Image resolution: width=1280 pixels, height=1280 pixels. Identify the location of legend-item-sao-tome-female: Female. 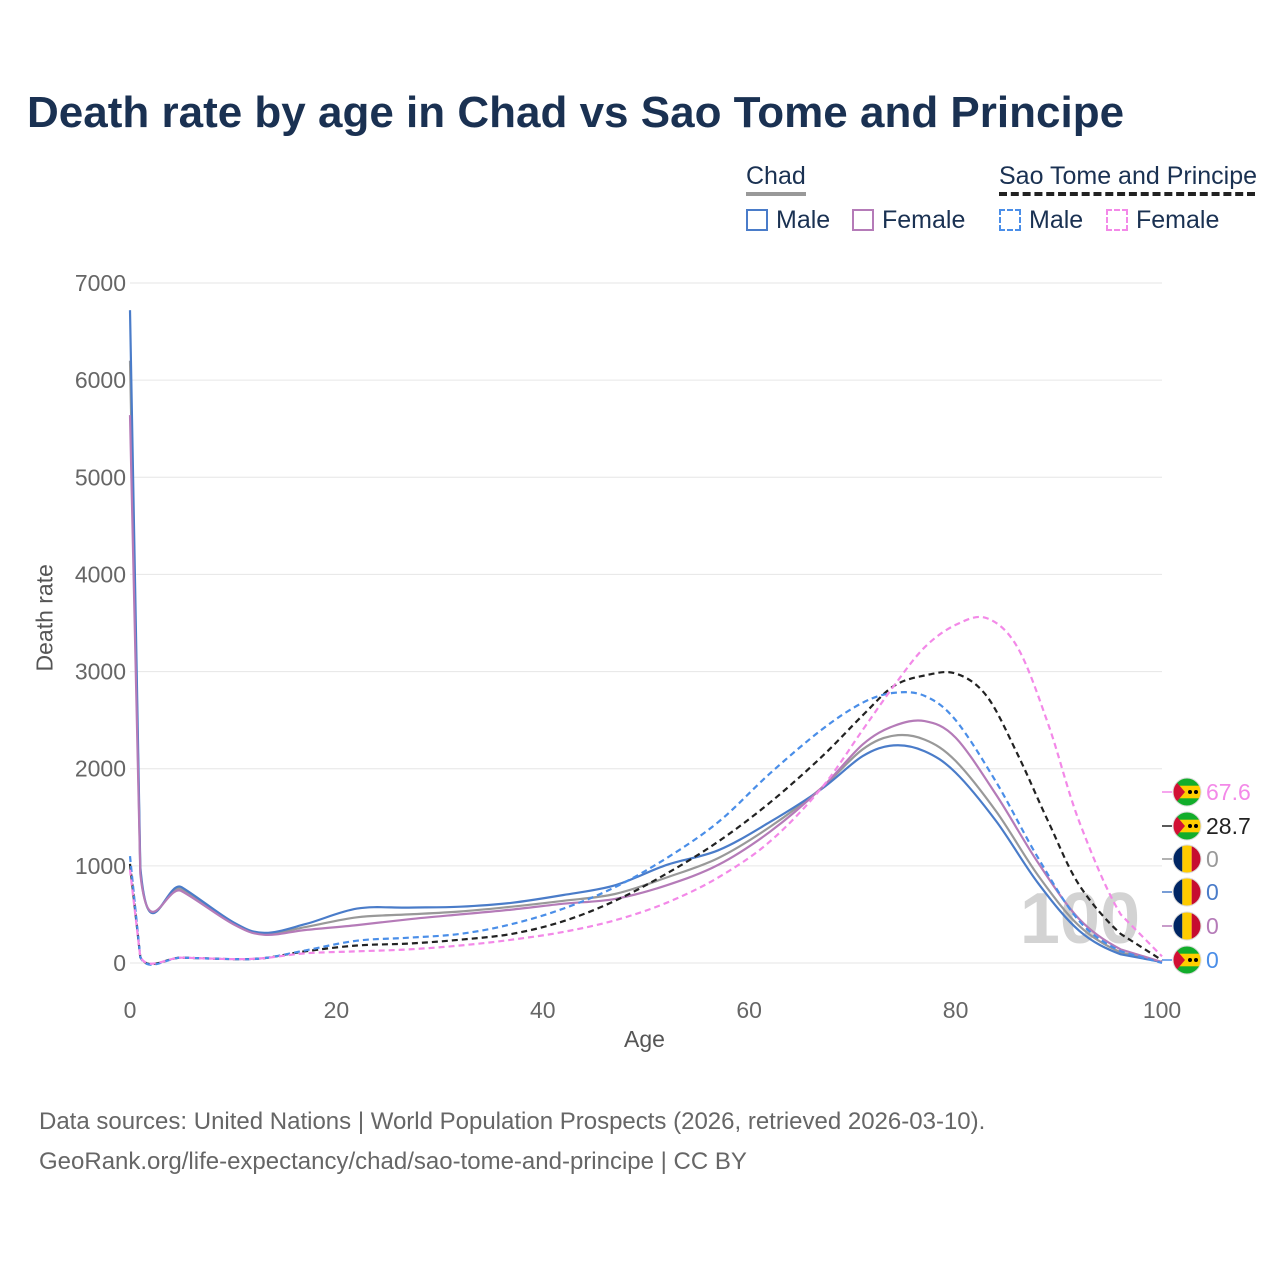
(1162, 220).